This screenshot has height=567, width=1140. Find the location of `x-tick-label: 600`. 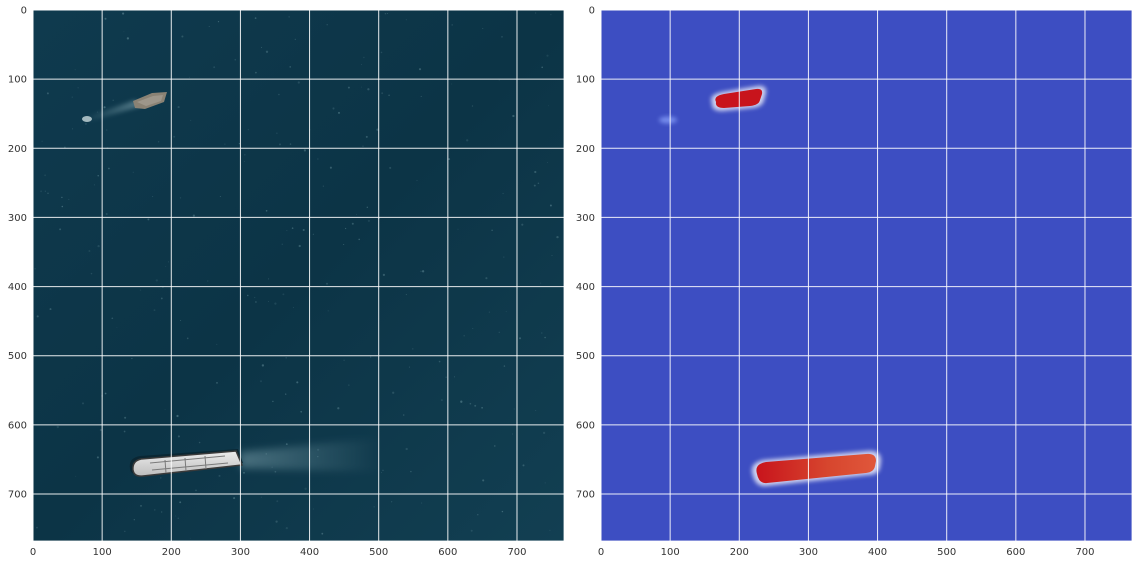

x-tick-label: 600 is located at coordinates (1015, 552).